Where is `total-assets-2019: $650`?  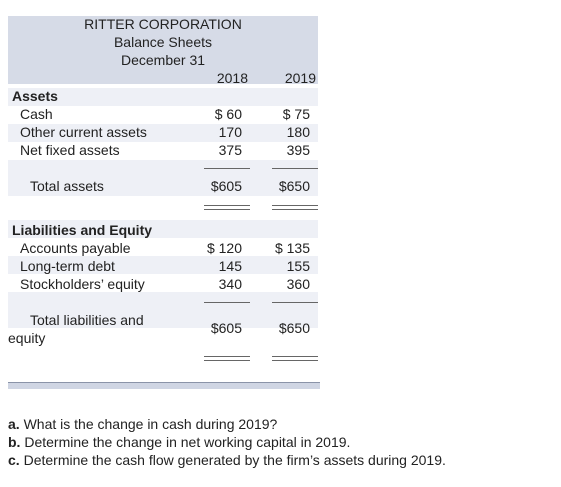 total-assets-2019: $650 is located at coordinates (294, 186).